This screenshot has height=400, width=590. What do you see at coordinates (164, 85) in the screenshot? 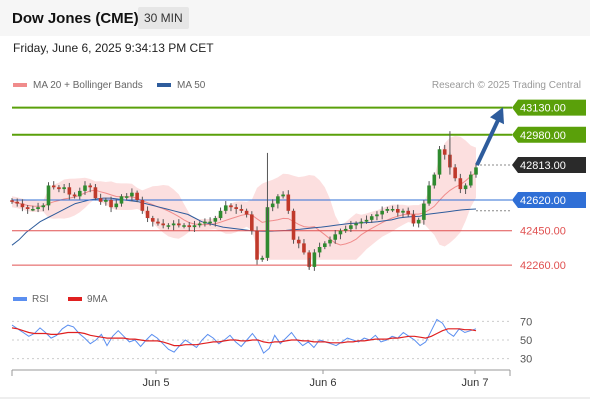
I see `ma50-swatch` at bounding box center [164, 85].